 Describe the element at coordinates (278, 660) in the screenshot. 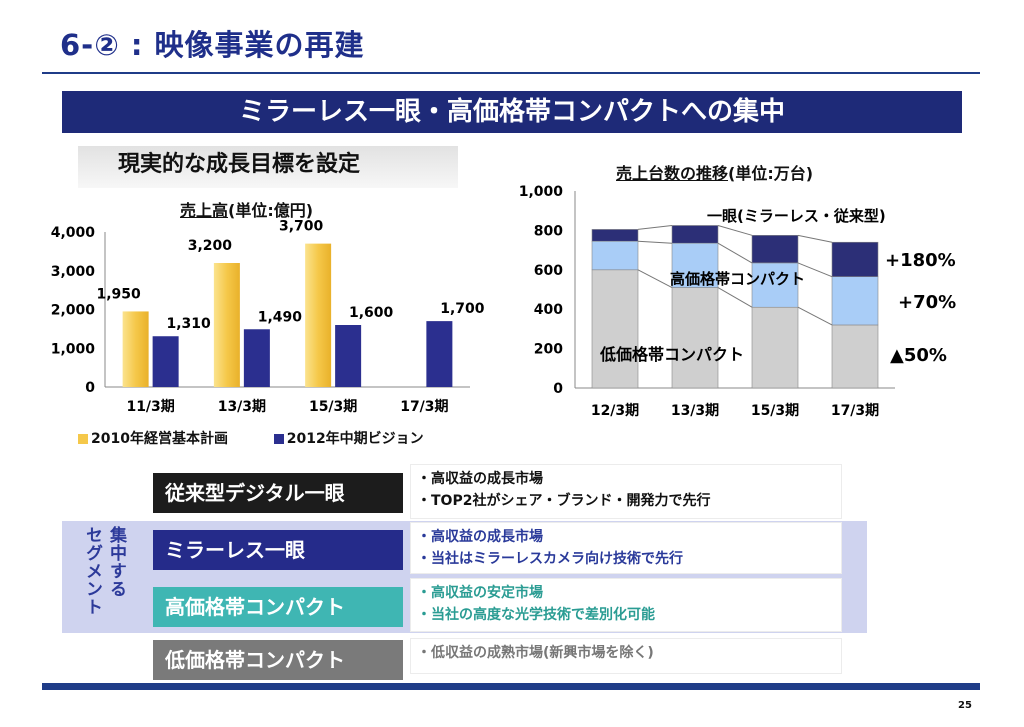

I see `segment-low-compact: 低価格帯コンパクト` at that location.